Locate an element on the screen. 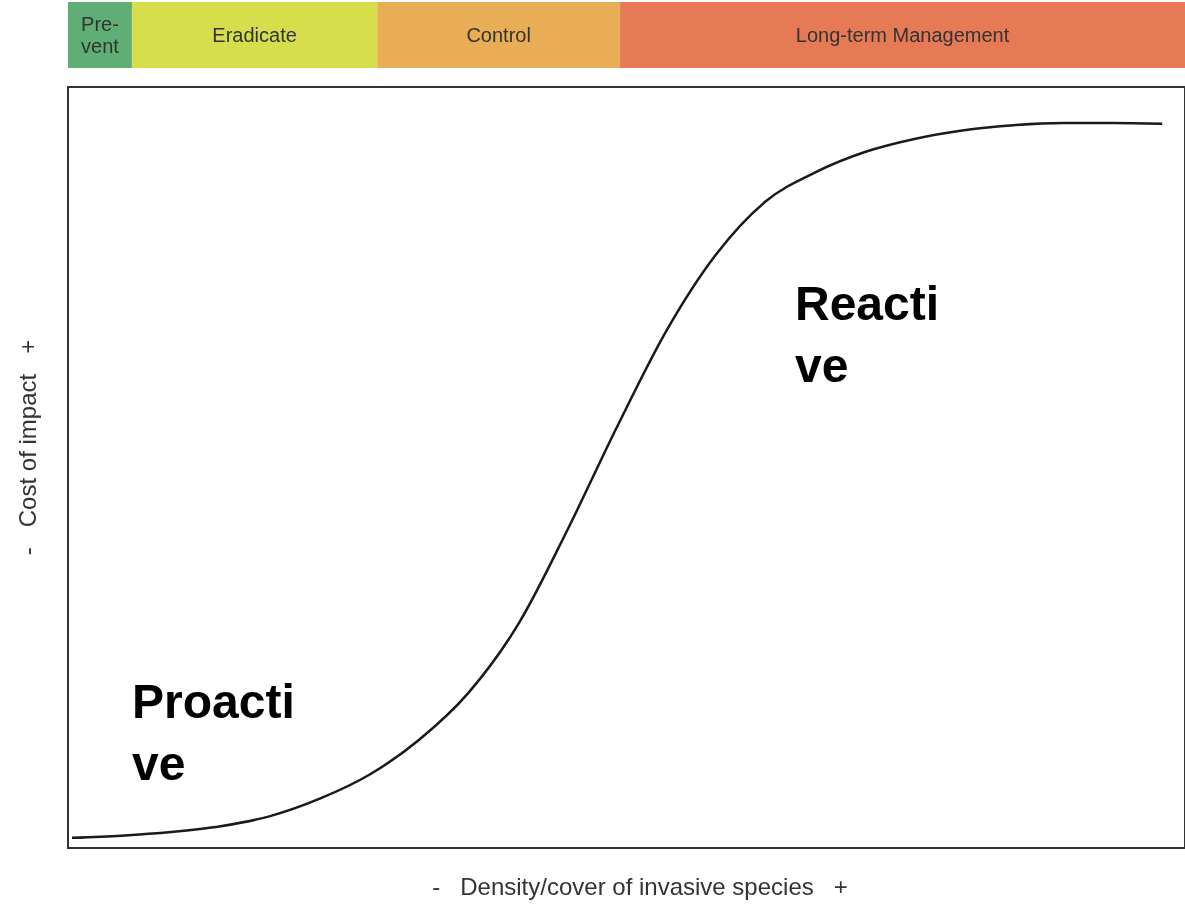 Image resolution: width=1185 pixels, height=906 pixels. y-axis-title: - Cost of impact + is located at coordinates (27, 447).